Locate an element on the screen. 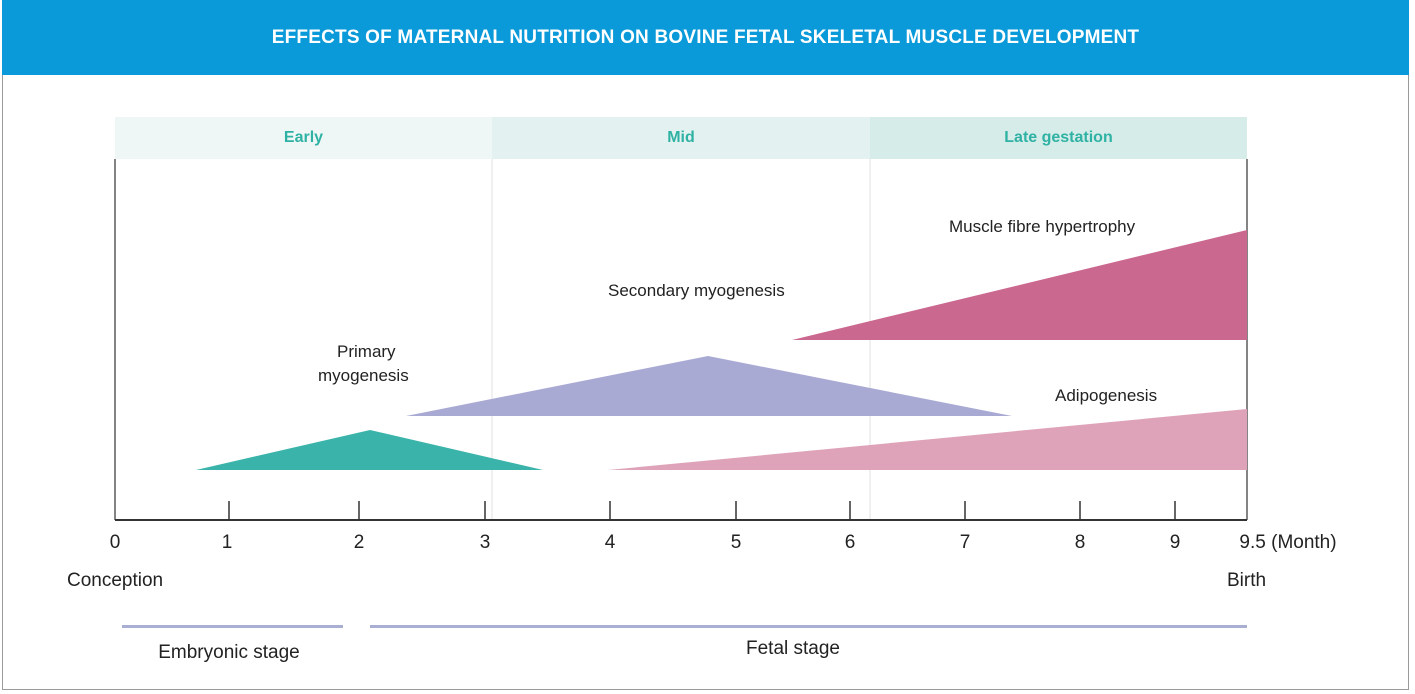 Image resolution: width=1415 pixels, height=694 pixels. phase-mid: Mid is located at coordinates (681, 138).